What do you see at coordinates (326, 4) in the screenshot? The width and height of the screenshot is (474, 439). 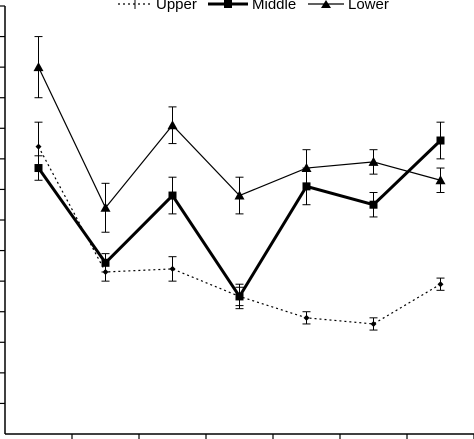 I see `legend-marker-lower` at bounding box center [326, 4].